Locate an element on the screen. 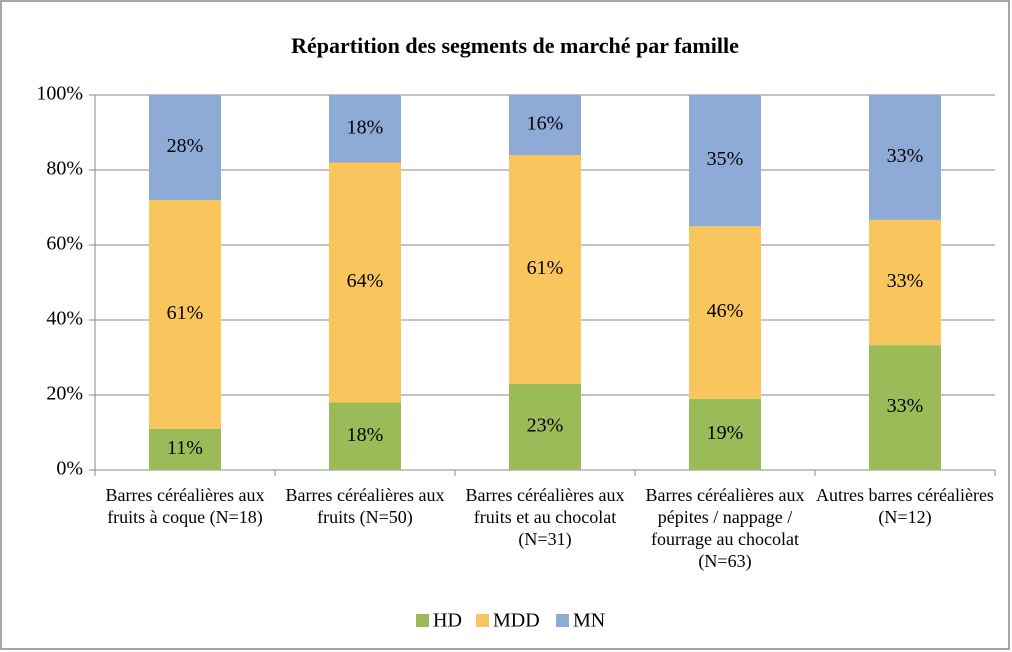 Image resolution: width=1012 pixels, height=652 pixels. legend-label: MN is located at coordinates (589, 621).